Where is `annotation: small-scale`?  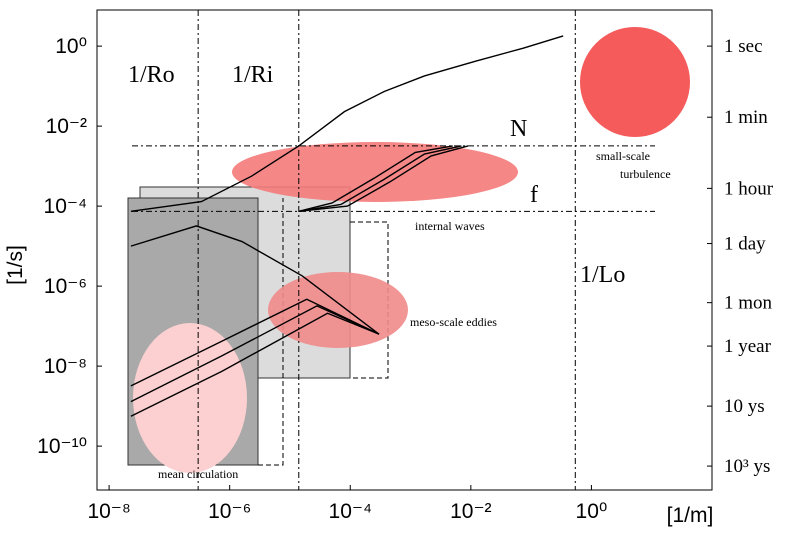 annotation: small-scale is located at coordinates (623, 156).